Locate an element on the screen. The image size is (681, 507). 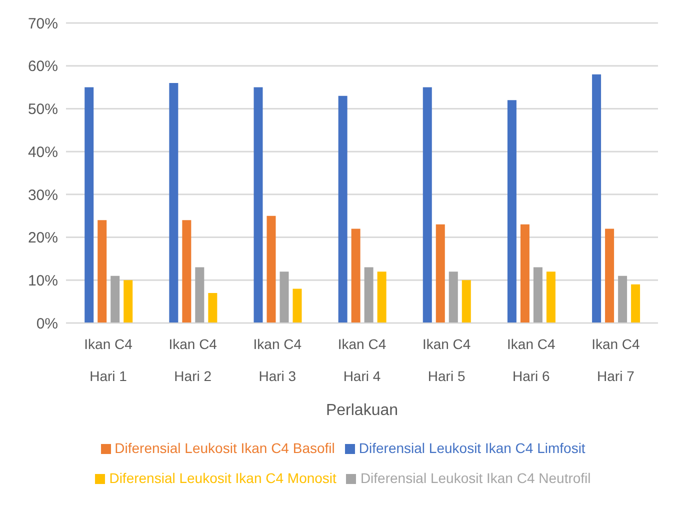
y-tick-label: 40% is located at coordinates (43, 152).